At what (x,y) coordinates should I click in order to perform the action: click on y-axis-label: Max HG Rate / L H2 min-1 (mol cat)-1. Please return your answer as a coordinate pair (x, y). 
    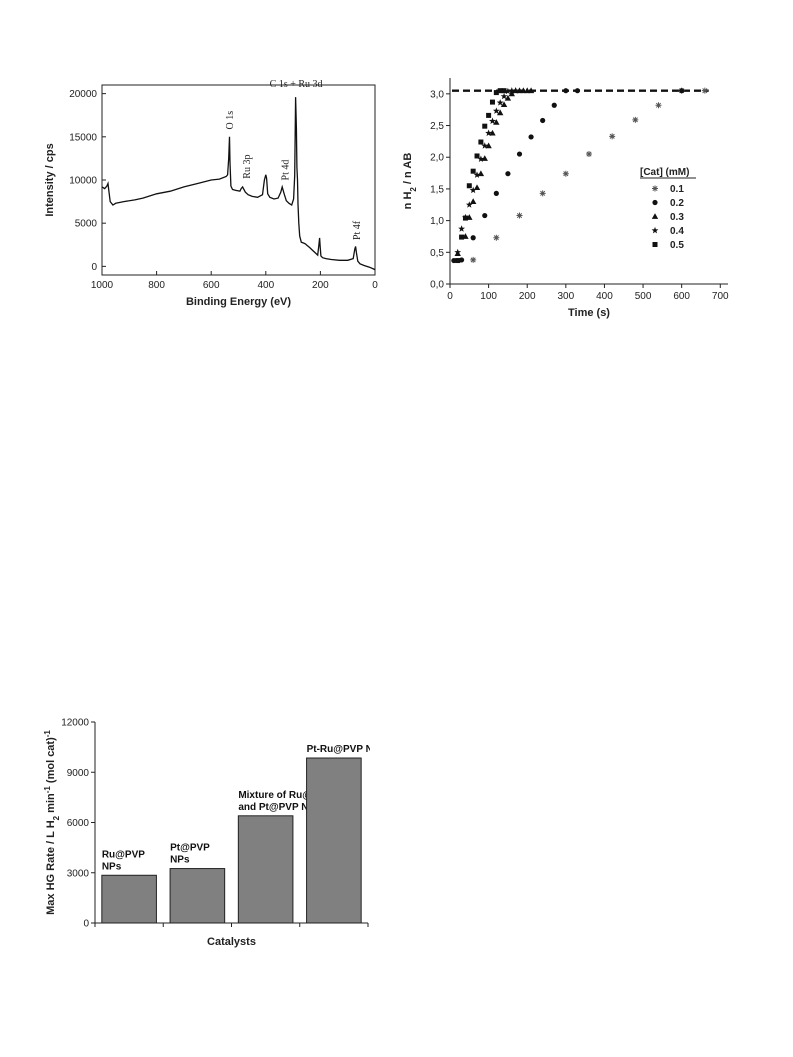
    Looking at the image, I should click on (52, 822).